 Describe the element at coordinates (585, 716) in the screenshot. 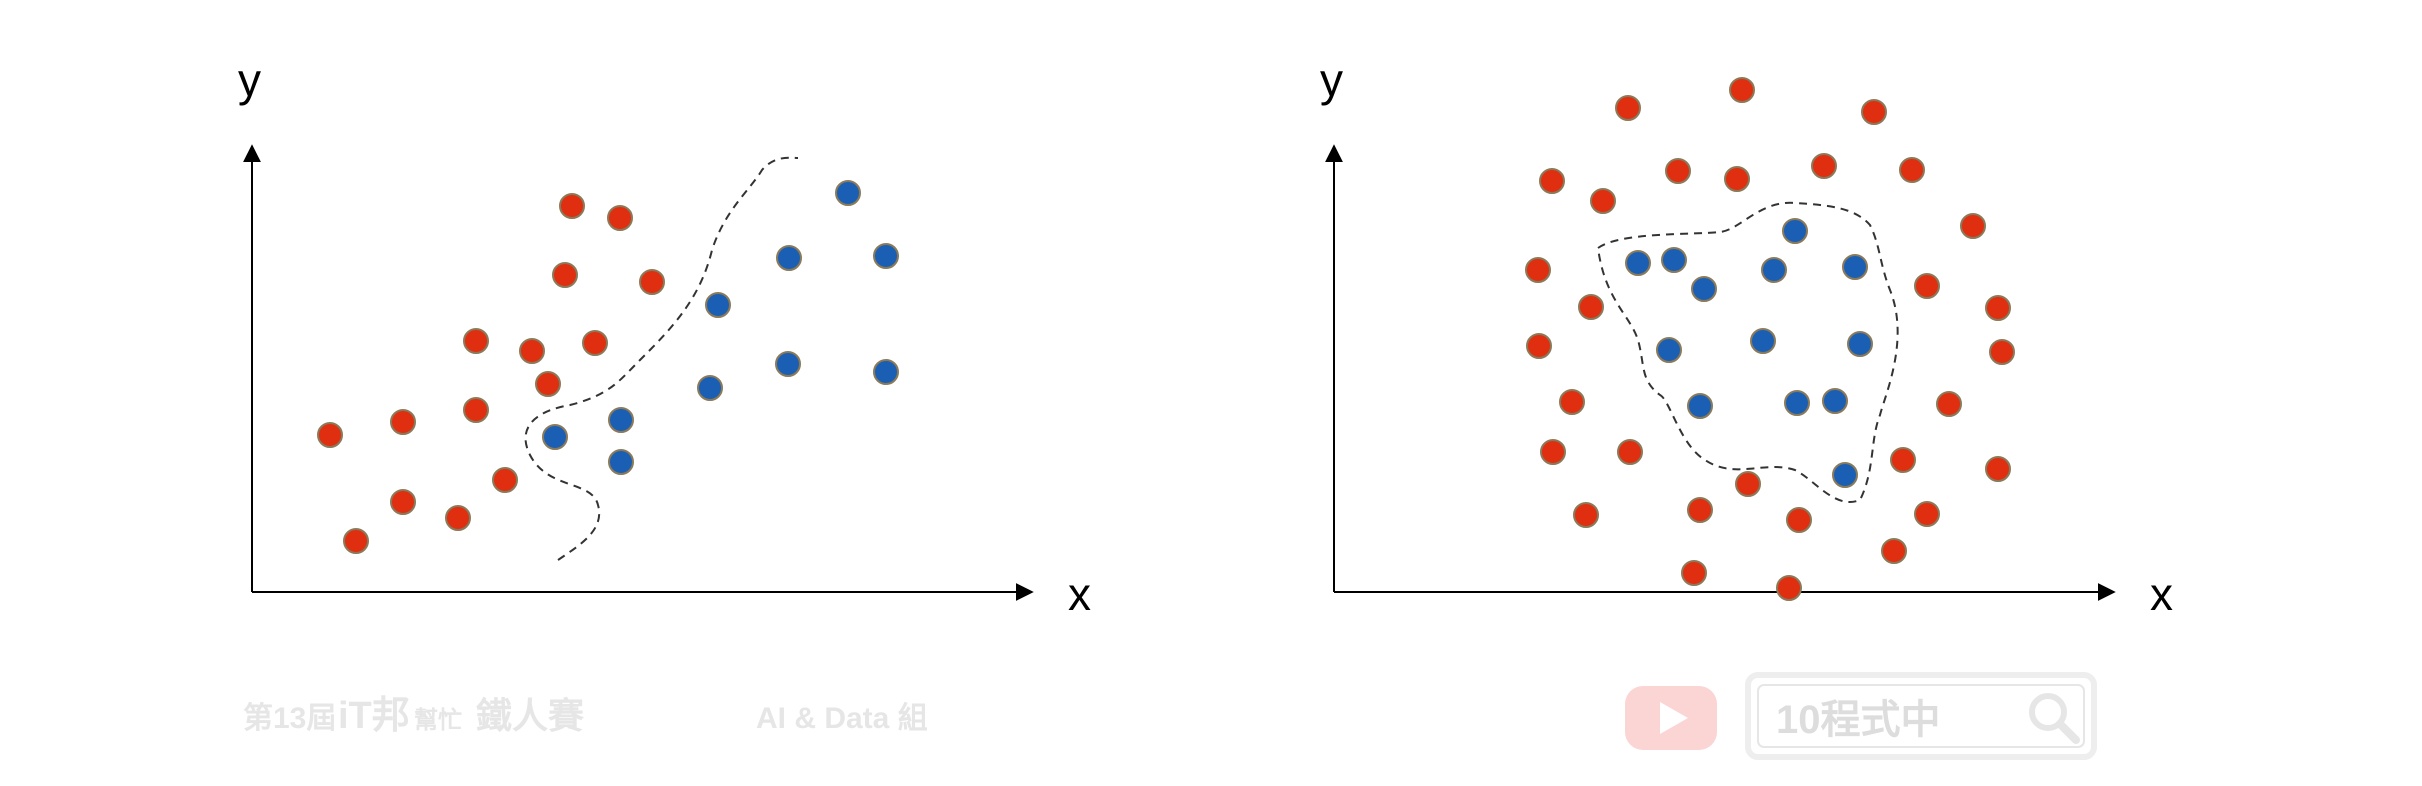

I see `contest-watermark: 第13屆 iT邦 幫忙 鐵人賽 AI & Data 組` at that location.